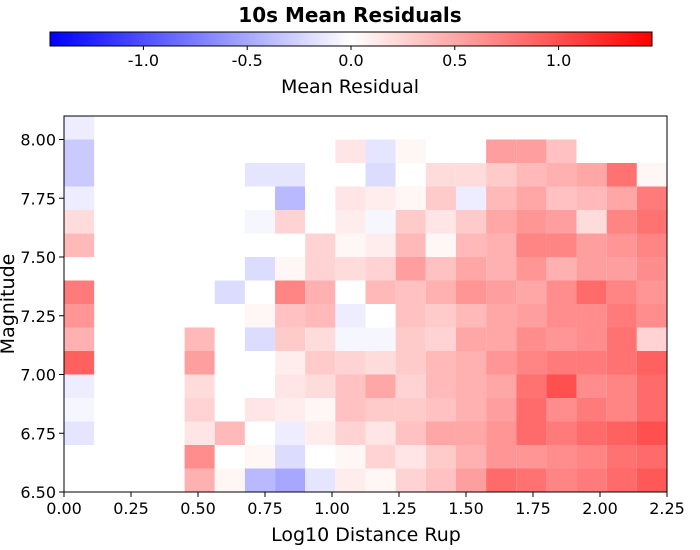  Describe the element at coordinates (38, 257) in the screenshot. I see `y-tick-label: 7.50` at that location.